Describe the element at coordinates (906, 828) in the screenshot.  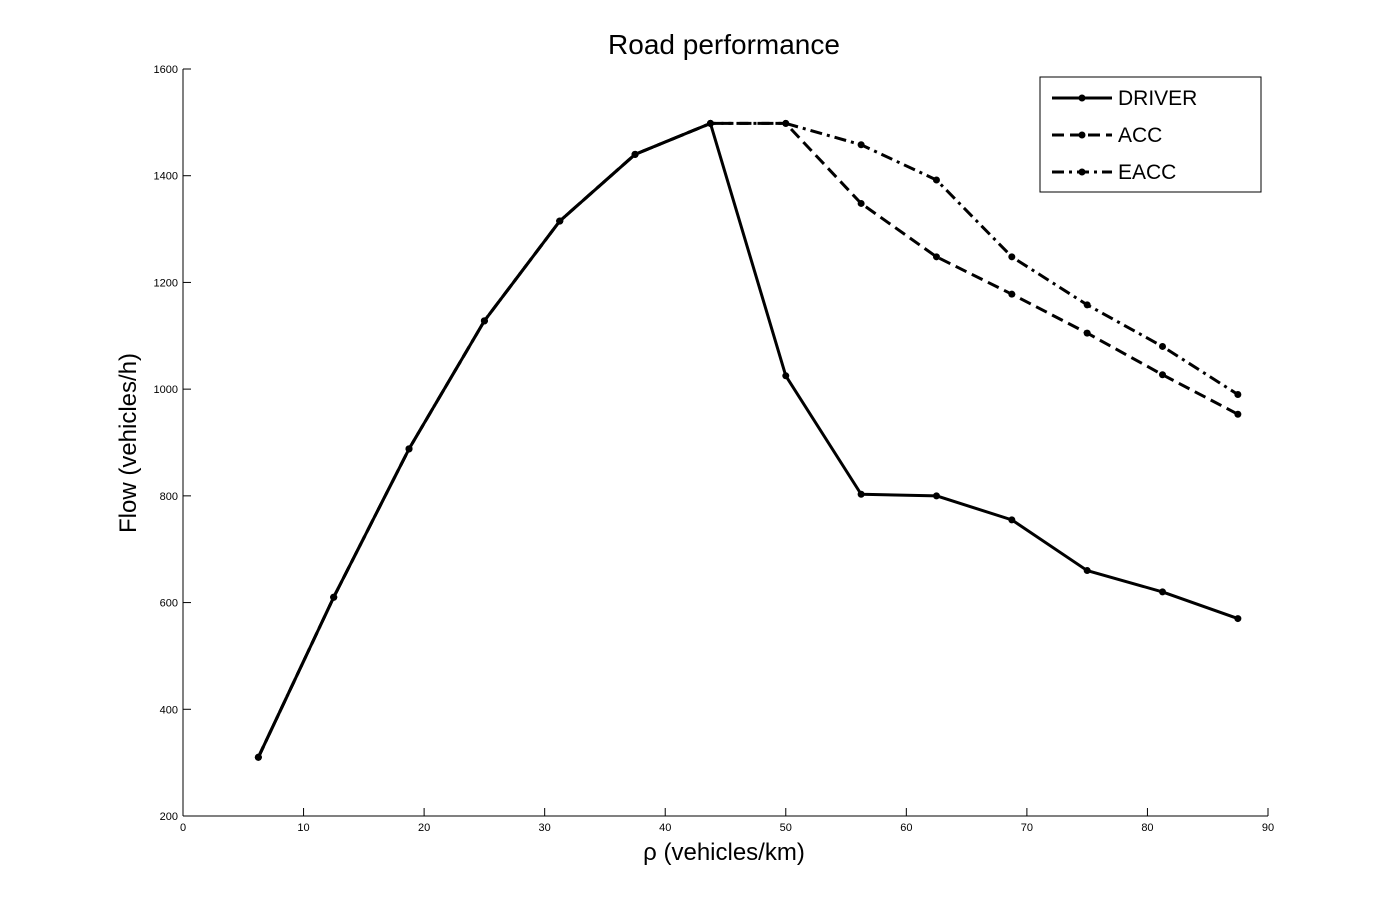
I see `x-tick-label: 60` at that location.